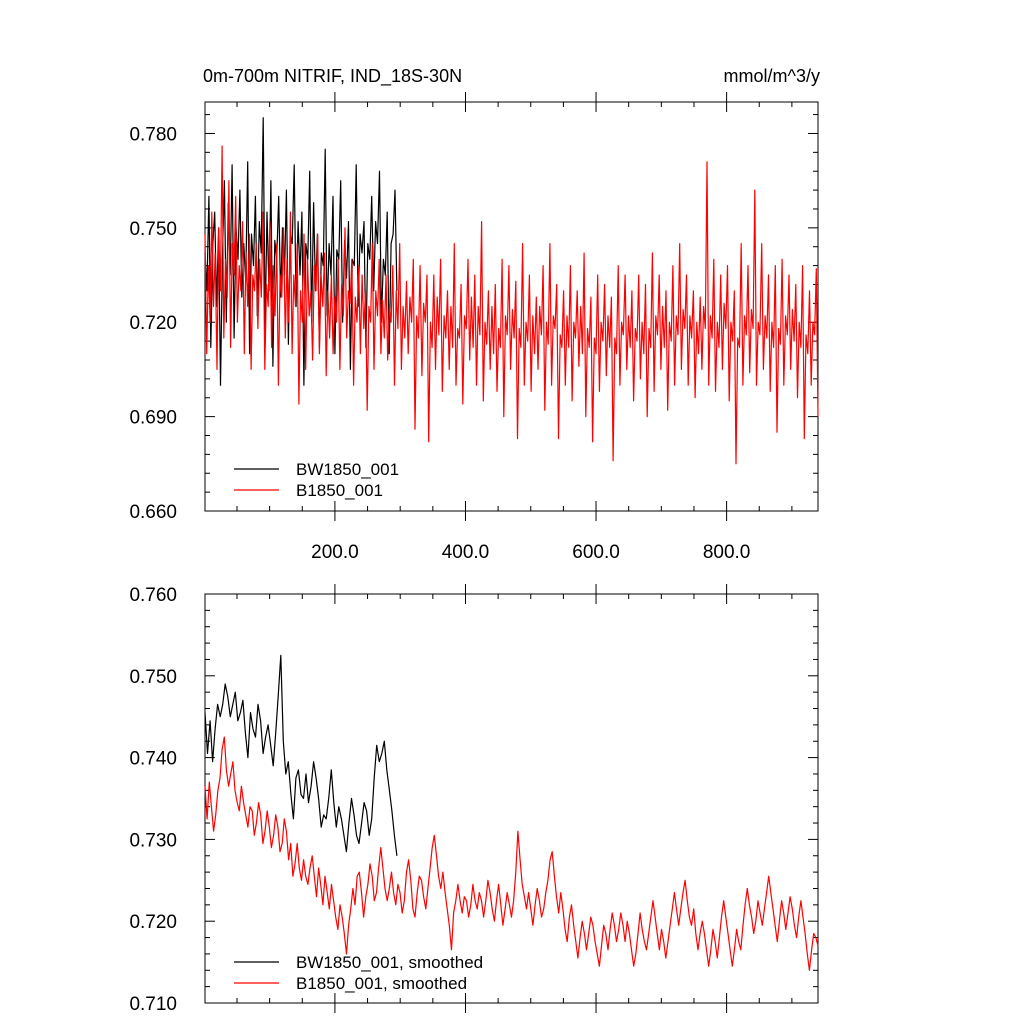 The image size is (1024, 1024). I want to click on x-tick-label: 400.0, so click(466, 552).